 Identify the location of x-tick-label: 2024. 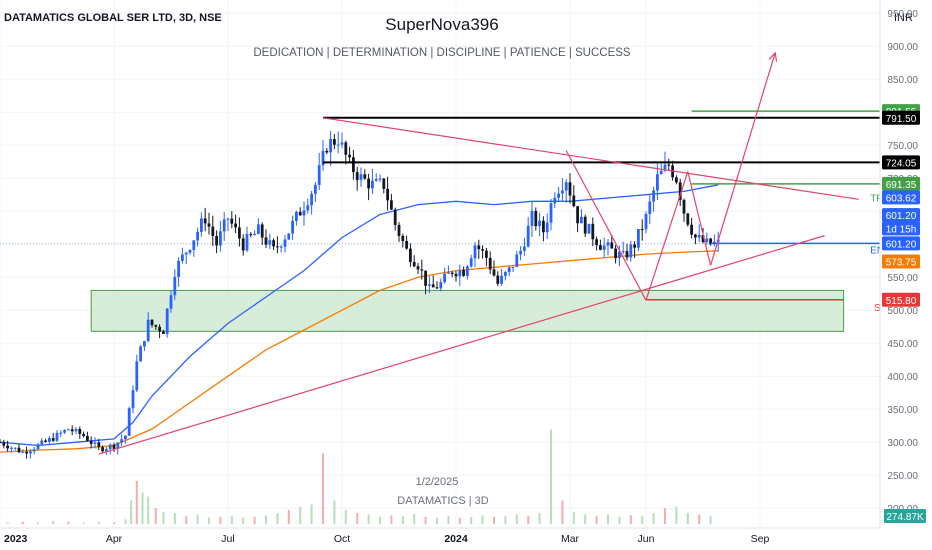
(456, 539).